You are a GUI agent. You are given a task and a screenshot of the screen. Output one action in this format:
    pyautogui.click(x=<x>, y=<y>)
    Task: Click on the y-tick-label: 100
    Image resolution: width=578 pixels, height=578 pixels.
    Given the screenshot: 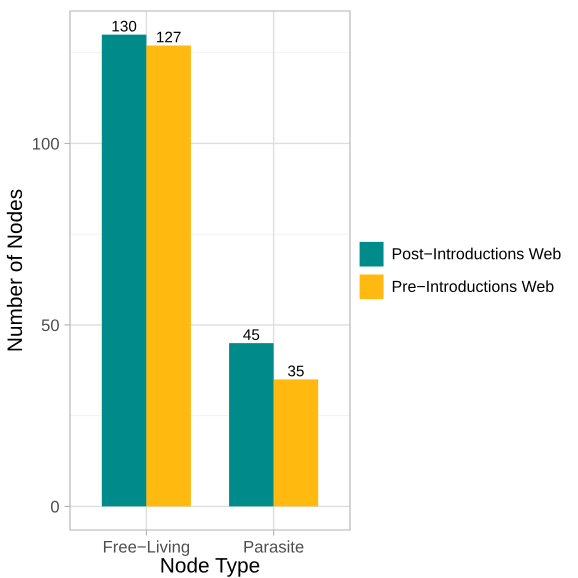 What is the action you would take?
    pyautogui.click(x=46, y=144)
    